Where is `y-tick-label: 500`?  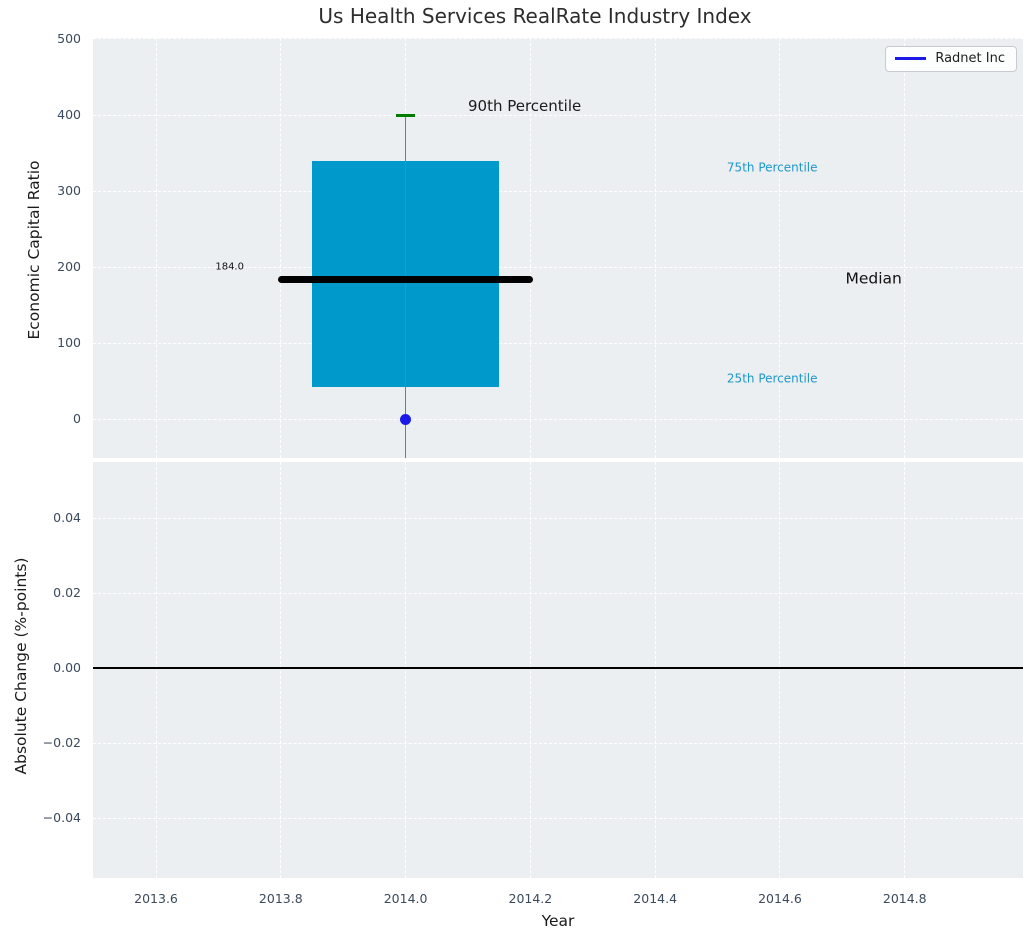 y-tick-label: 500 is located at coordinates (69, 38).